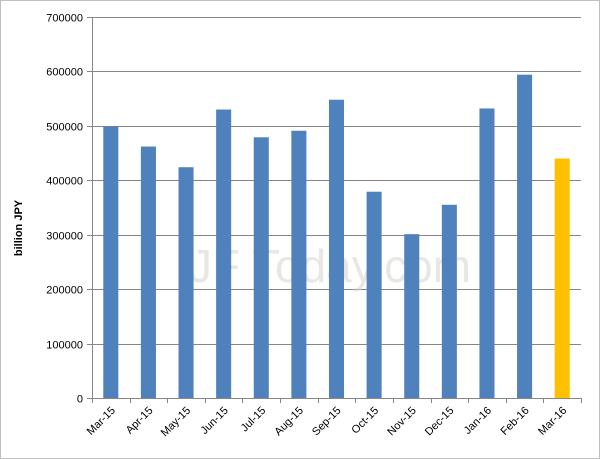 The image size is (600, 459). What do you see at coordinates (64, 19) in the screenshot?
I see `y-tick-label: 700000` at bounding box center [64, 19].